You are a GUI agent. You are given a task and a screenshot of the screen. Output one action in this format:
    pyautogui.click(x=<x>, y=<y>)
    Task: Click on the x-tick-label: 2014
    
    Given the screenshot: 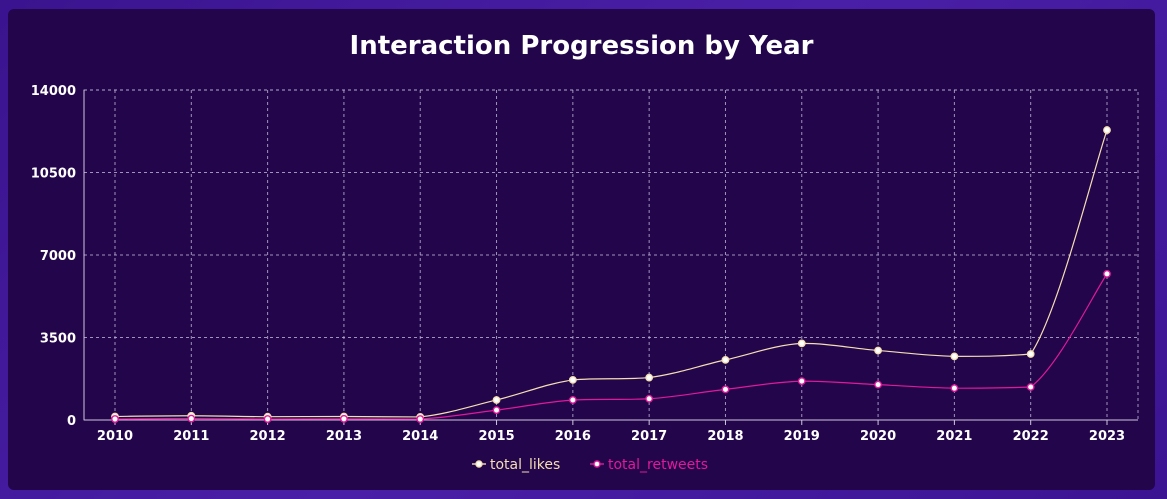 What is the action you would take?
    pyautogui.click(x=420, y=436)
    